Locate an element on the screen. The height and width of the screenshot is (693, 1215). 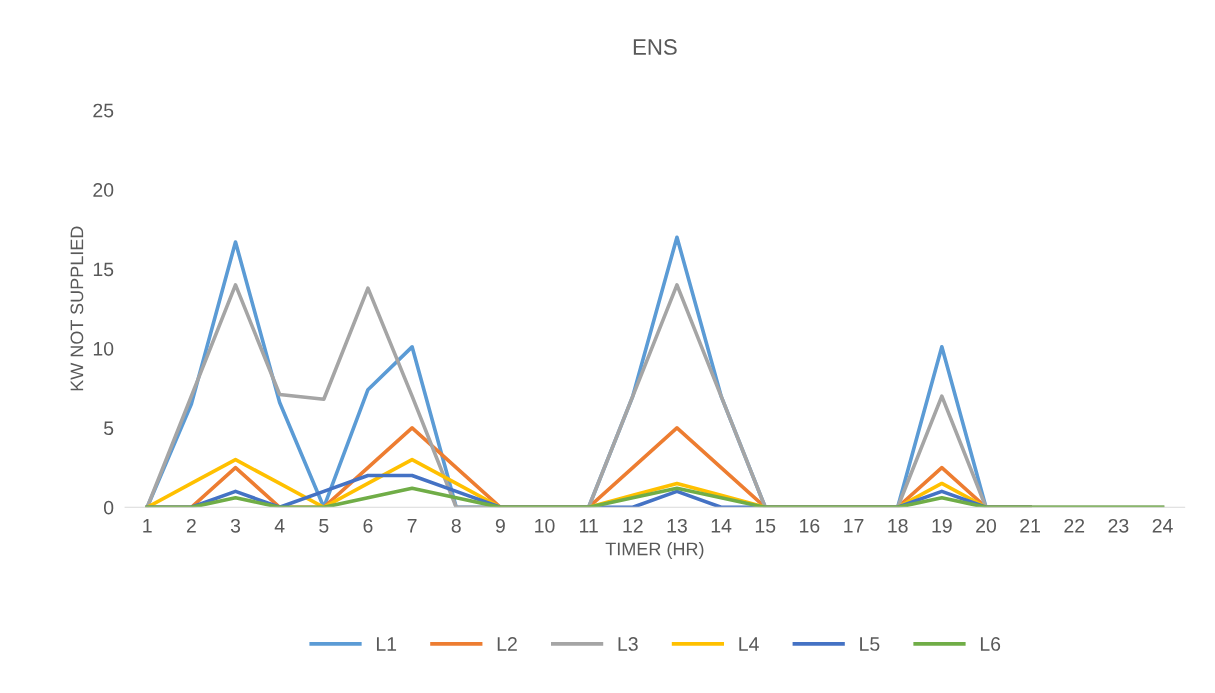
x-tick-label: 19 is located at coordinates (942, 525).